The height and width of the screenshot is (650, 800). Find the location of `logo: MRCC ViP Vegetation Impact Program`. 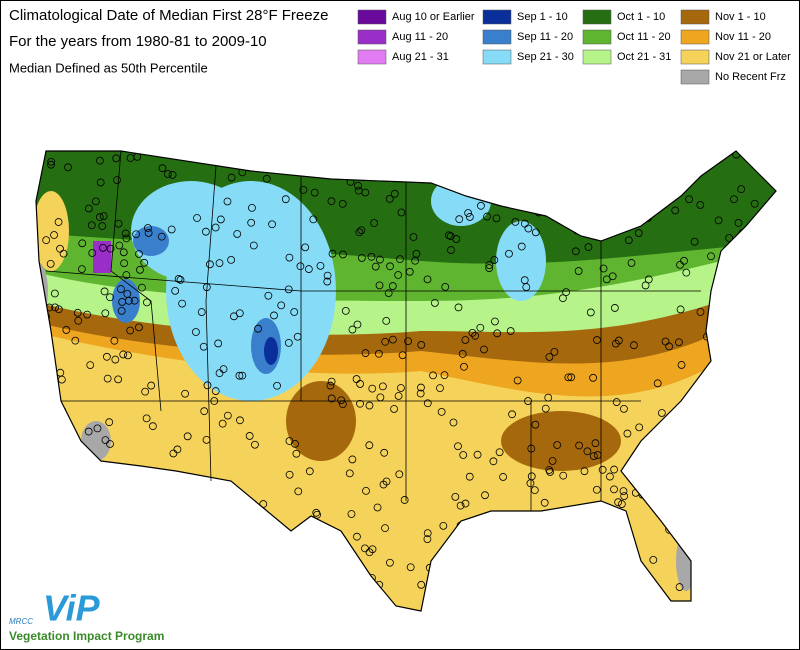

logo: MRCC ViP Vegetation Impact Program is located at coordinates (86, 616).